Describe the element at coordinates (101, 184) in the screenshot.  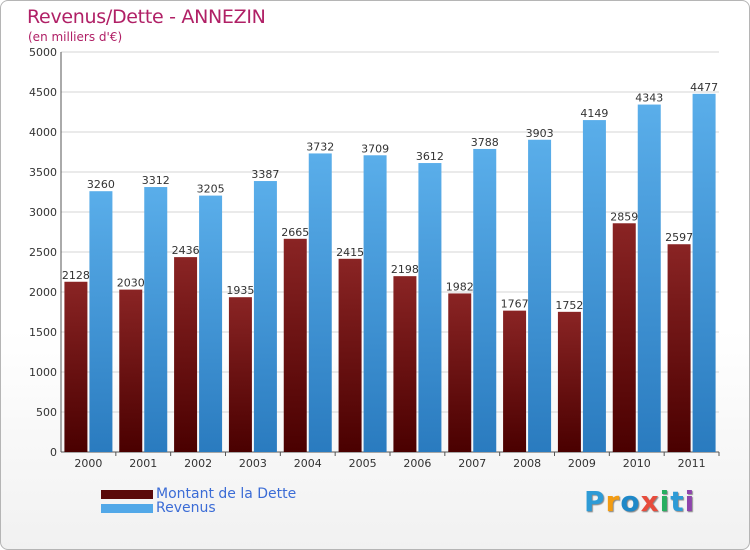
I see `data-label-revenue: 3260` at that location.